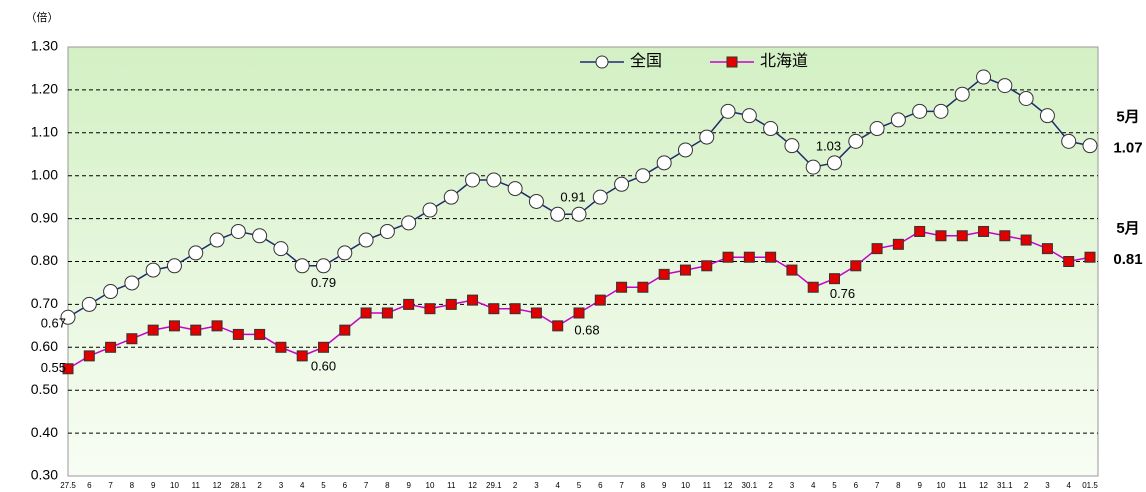 The image size is (1146, 492). I want to click on legend-label: 全国, so click(646, 61).